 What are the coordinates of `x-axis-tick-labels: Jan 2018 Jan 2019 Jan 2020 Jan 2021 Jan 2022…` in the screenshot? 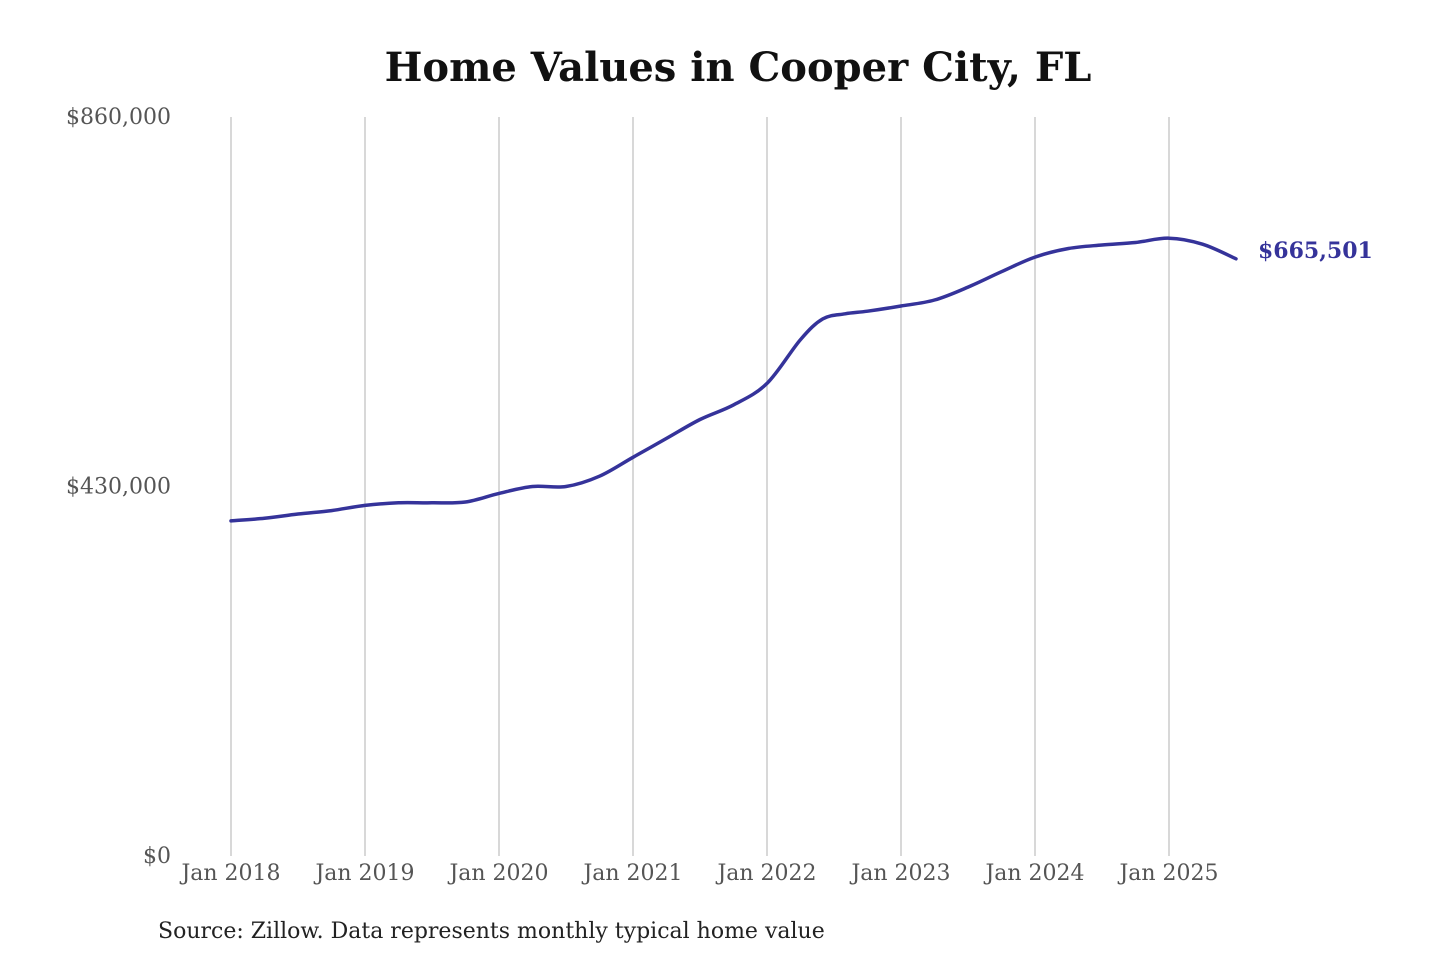 It's located at (698, 873).